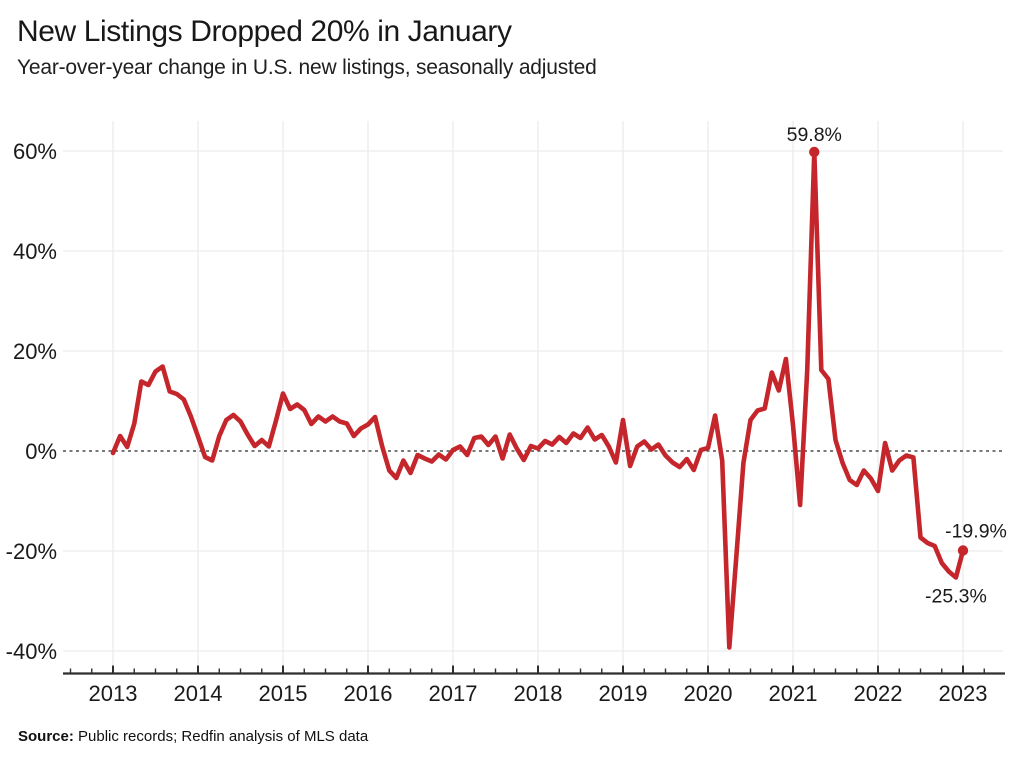  What do you see at coordinates (113, 693) in the screenshot?
I see `x-tick-label: 2013` at bounding box center [113, 693].